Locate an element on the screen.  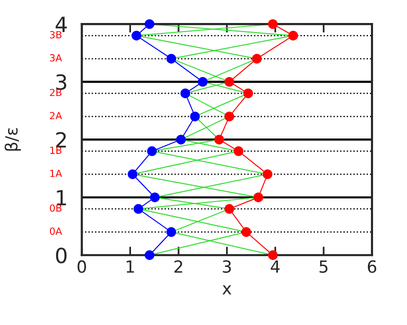
x-tick-label: 3 is located at coordinates (226, 266).